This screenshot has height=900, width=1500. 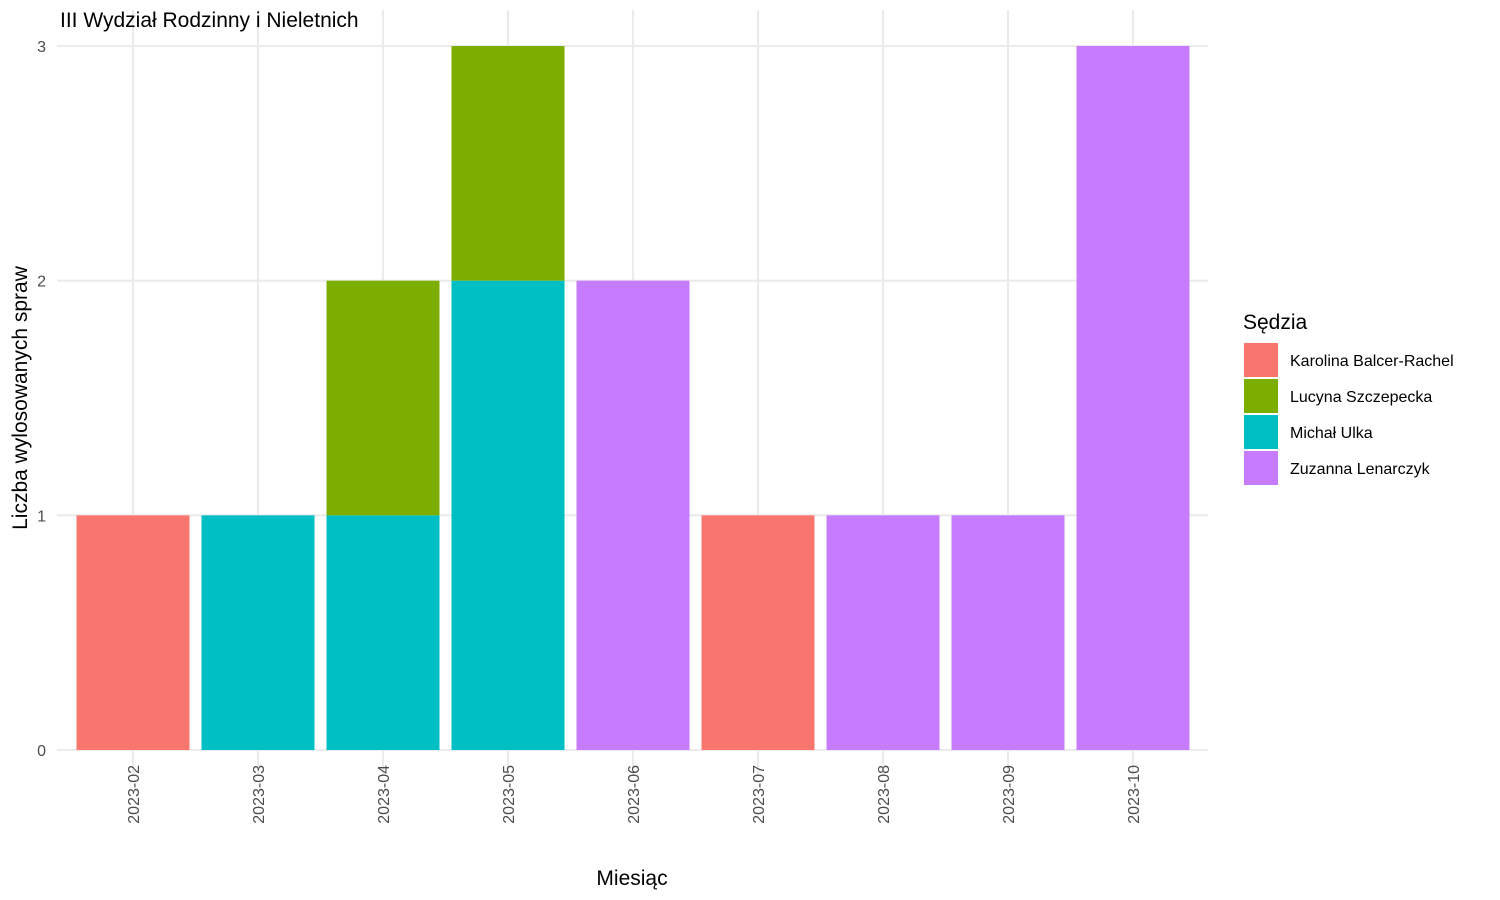 I want to click on y-axis-ticks: 0 1 2 3, so click(x=41, y=399).